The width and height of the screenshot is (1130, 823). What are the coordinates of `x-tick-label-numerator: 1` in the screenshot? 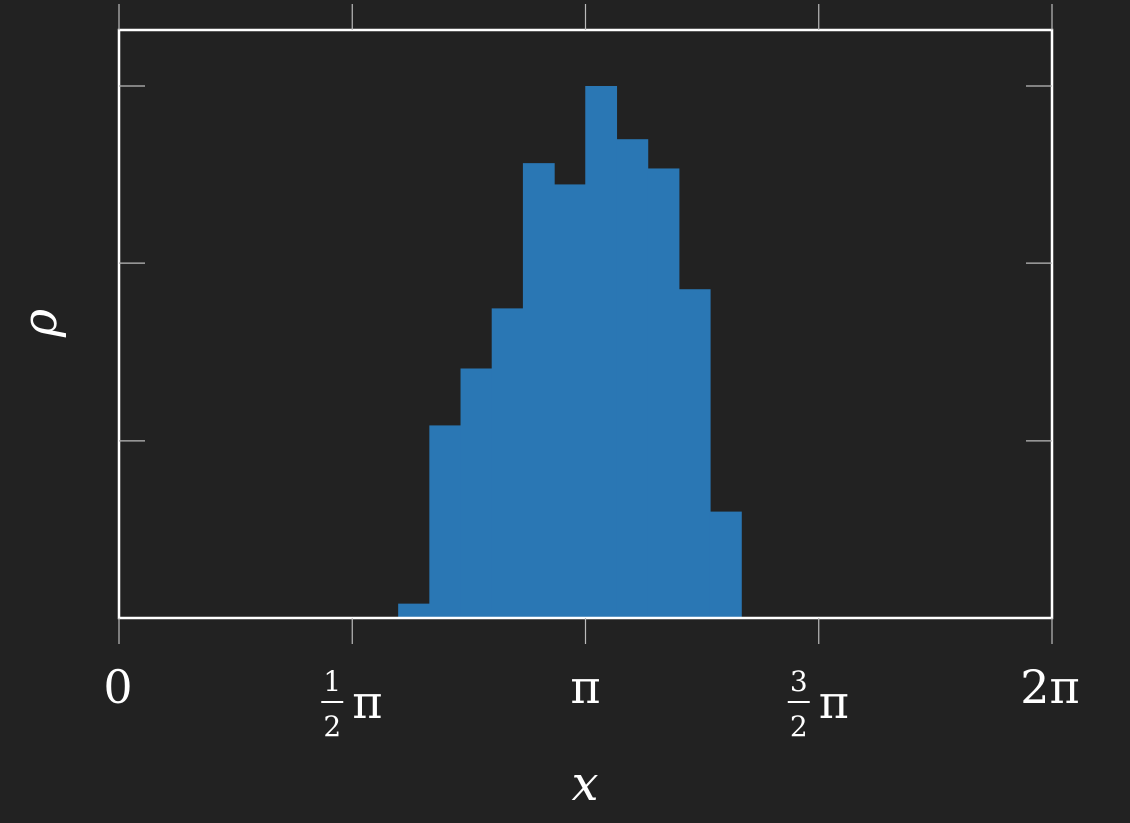 It's located at (332, 681).